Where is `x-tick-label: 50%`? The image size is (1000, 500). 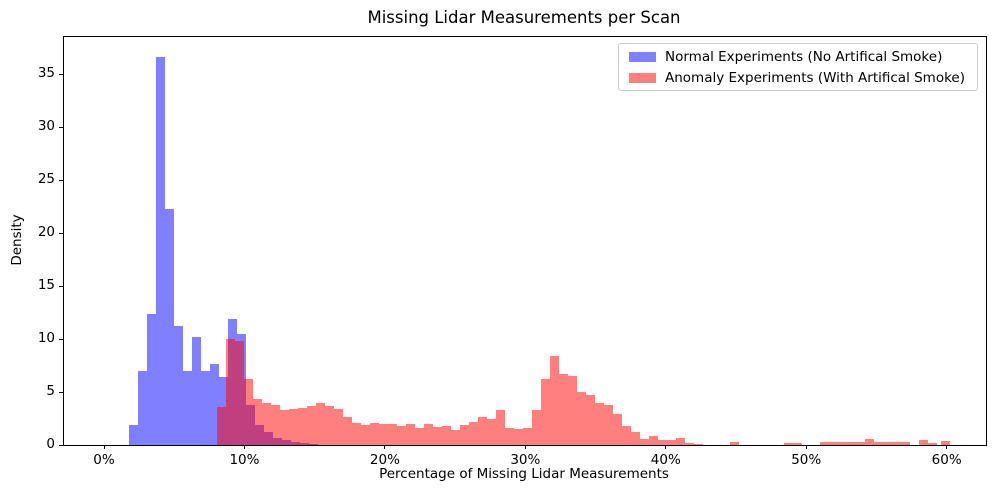
x-tick-label: 50% is located at coordinates (806, 460).